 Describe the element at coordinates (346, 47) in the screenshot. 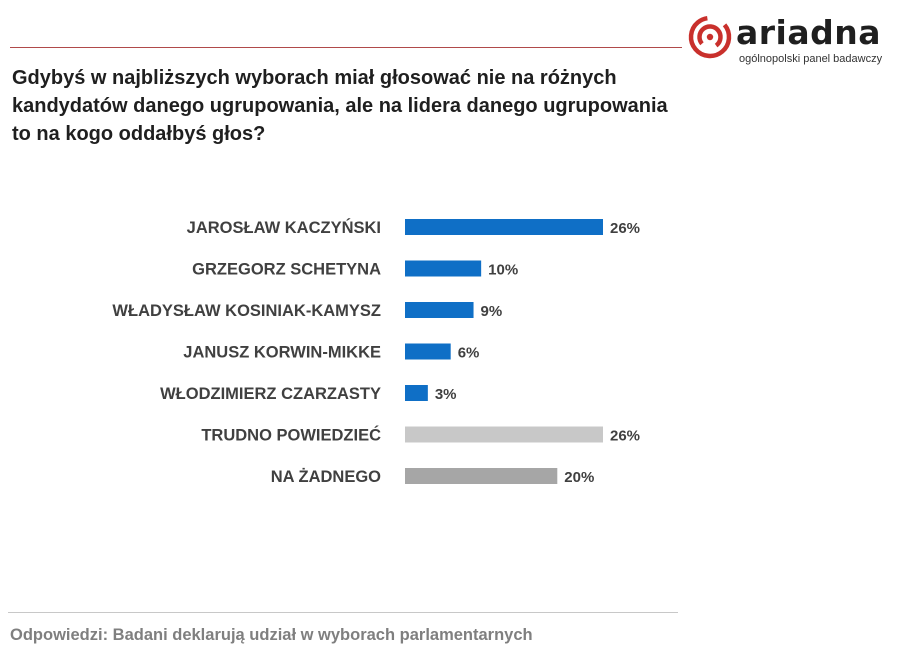

I see `header-rule` at that location.